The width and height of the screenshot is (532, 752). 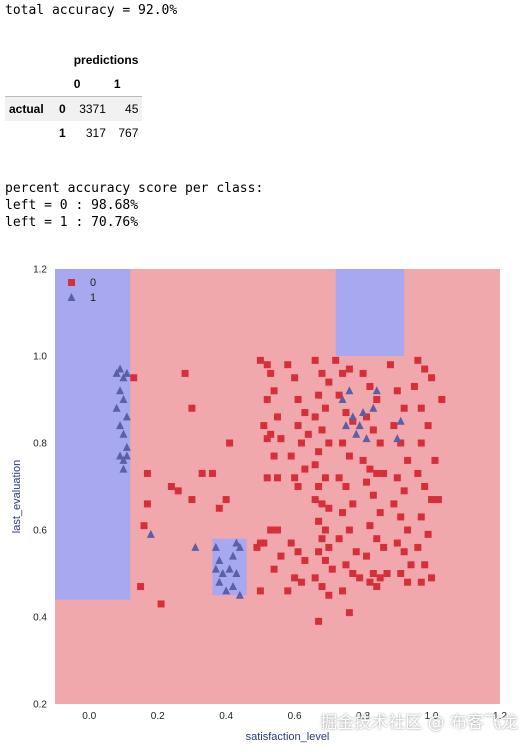 I want to click on predictions-label: predictions, so click(x=106, y=60).